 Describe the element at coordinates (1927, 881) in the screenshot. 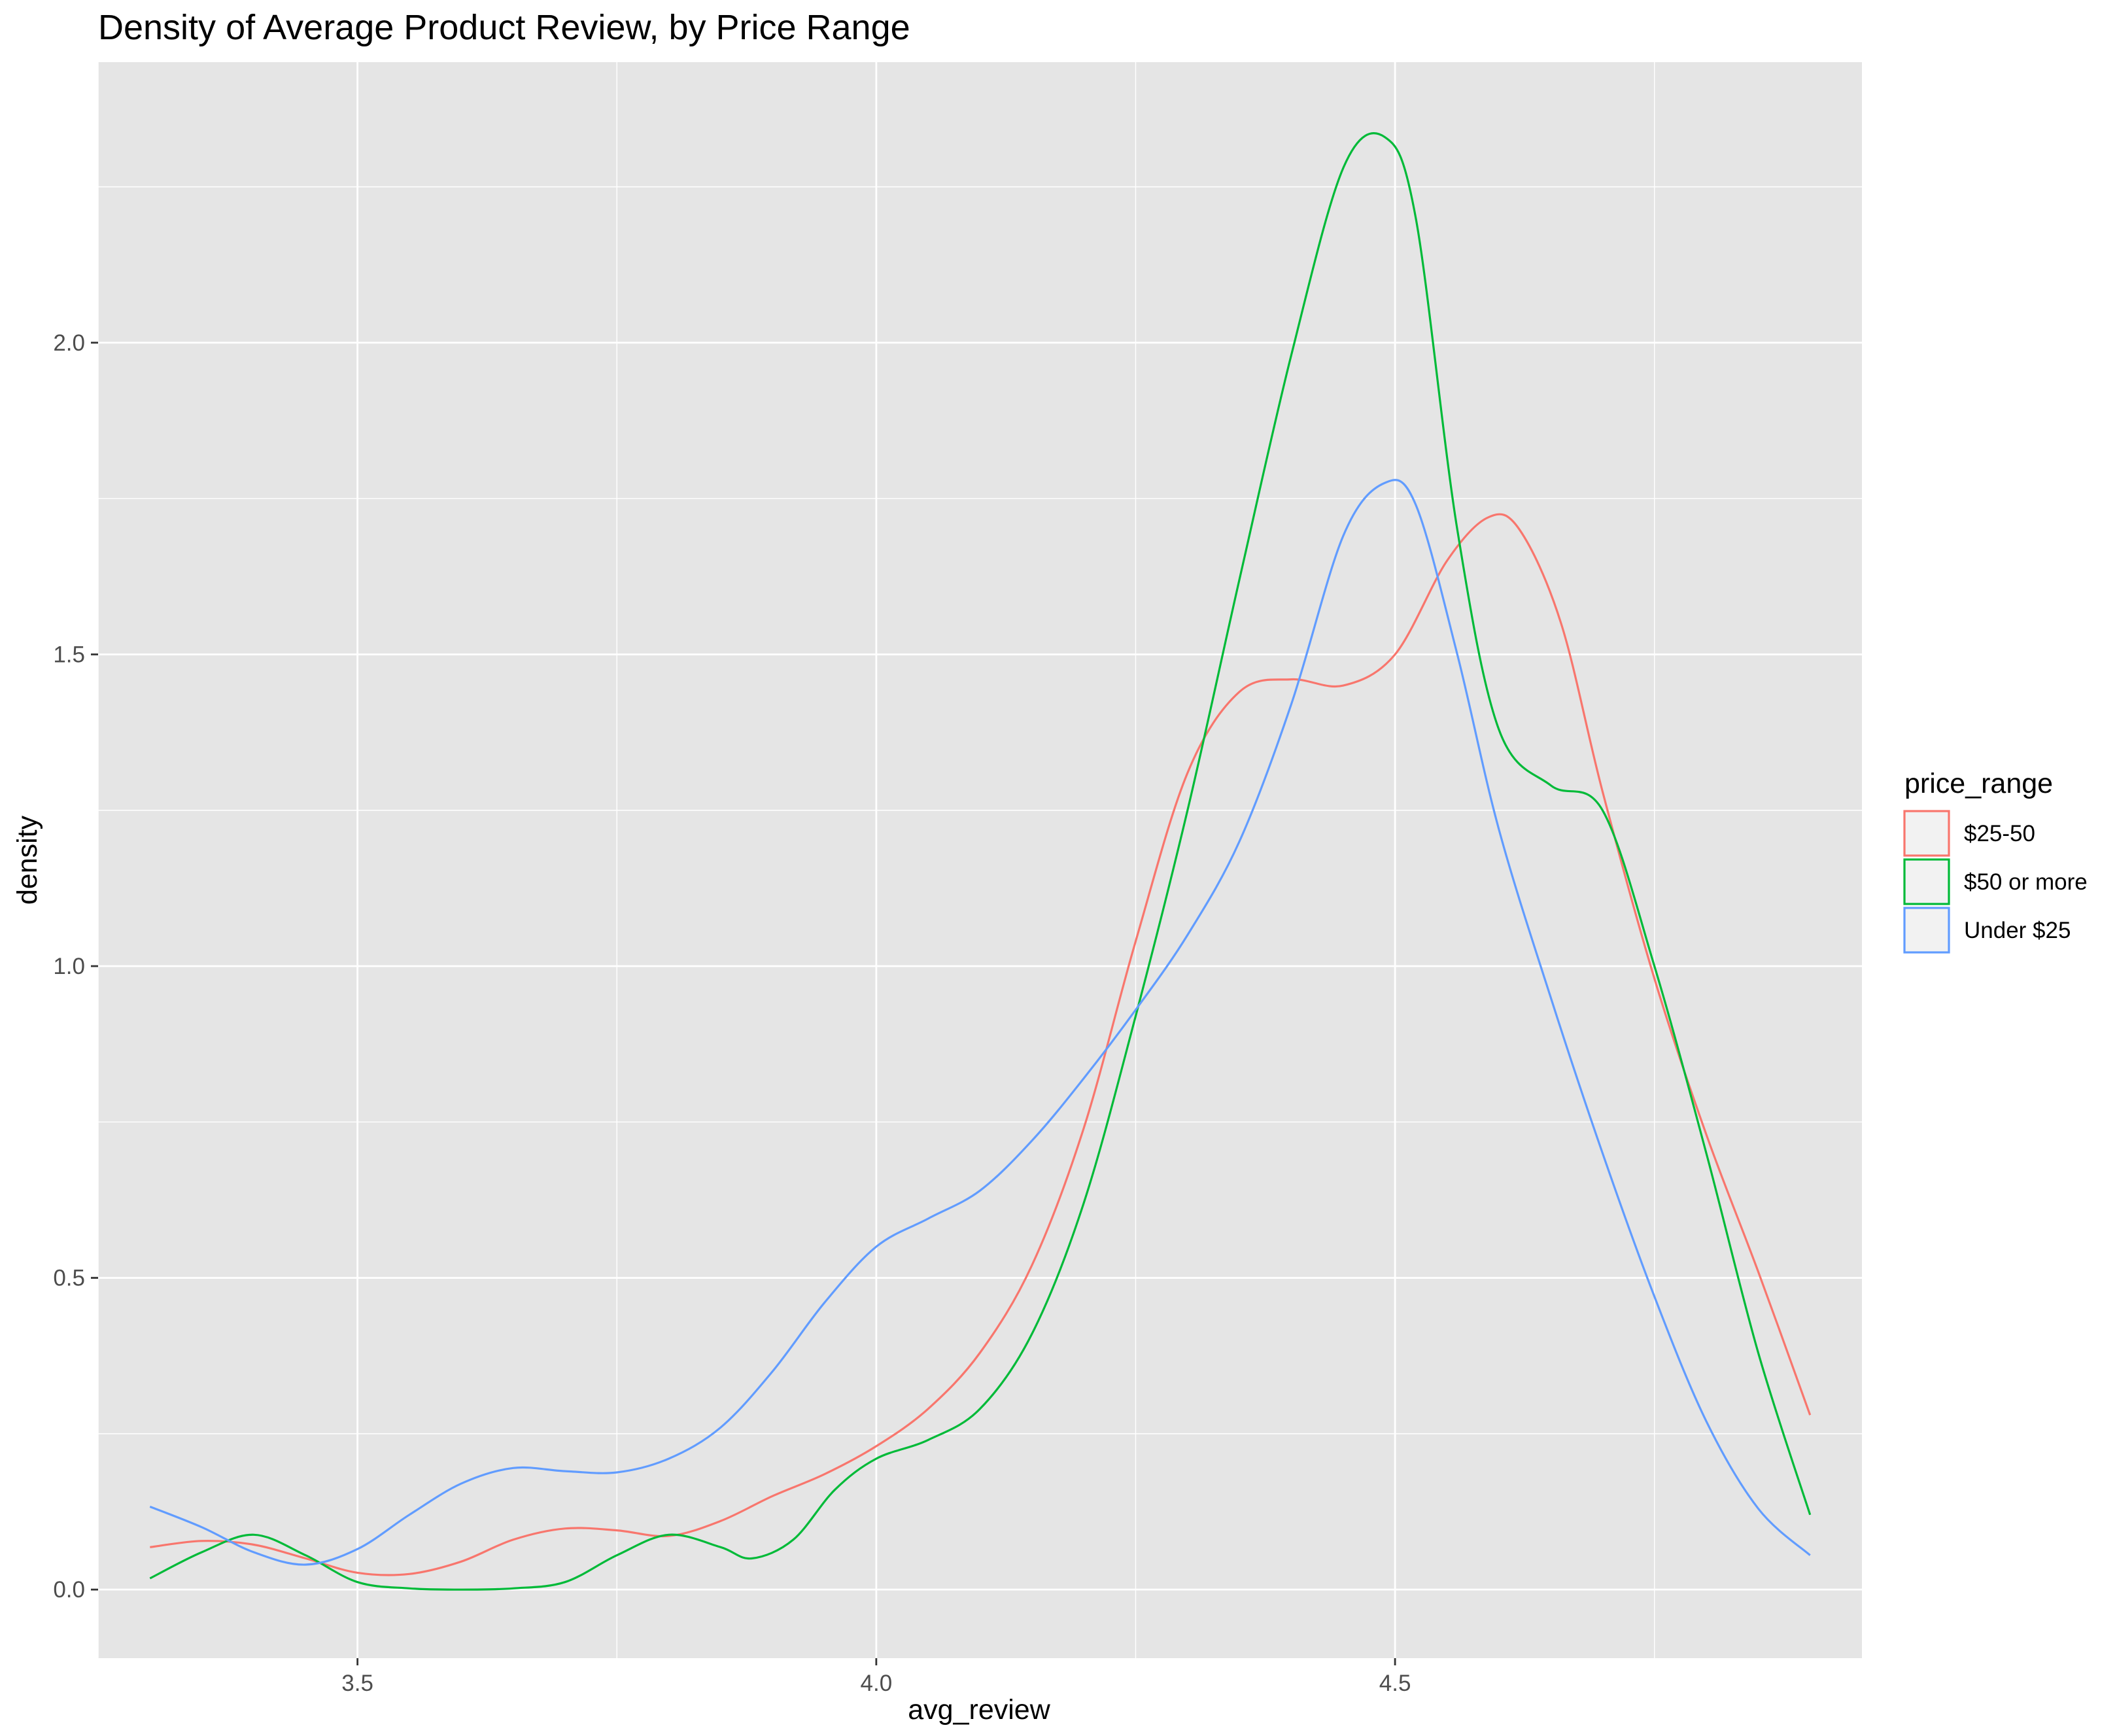

I see `legend-key-50-or-more` at that location.